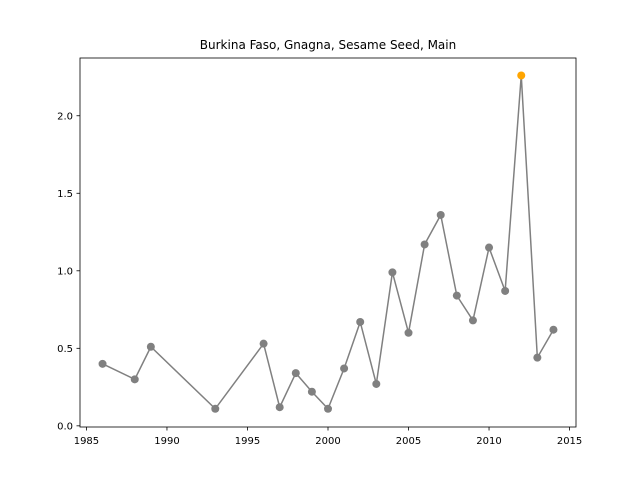 The image size is (640, 480). What do you see at coordinates (65, 349) in the screenshot?
I see `y-tick-label: 0.5` at bounding box center [65, 349].